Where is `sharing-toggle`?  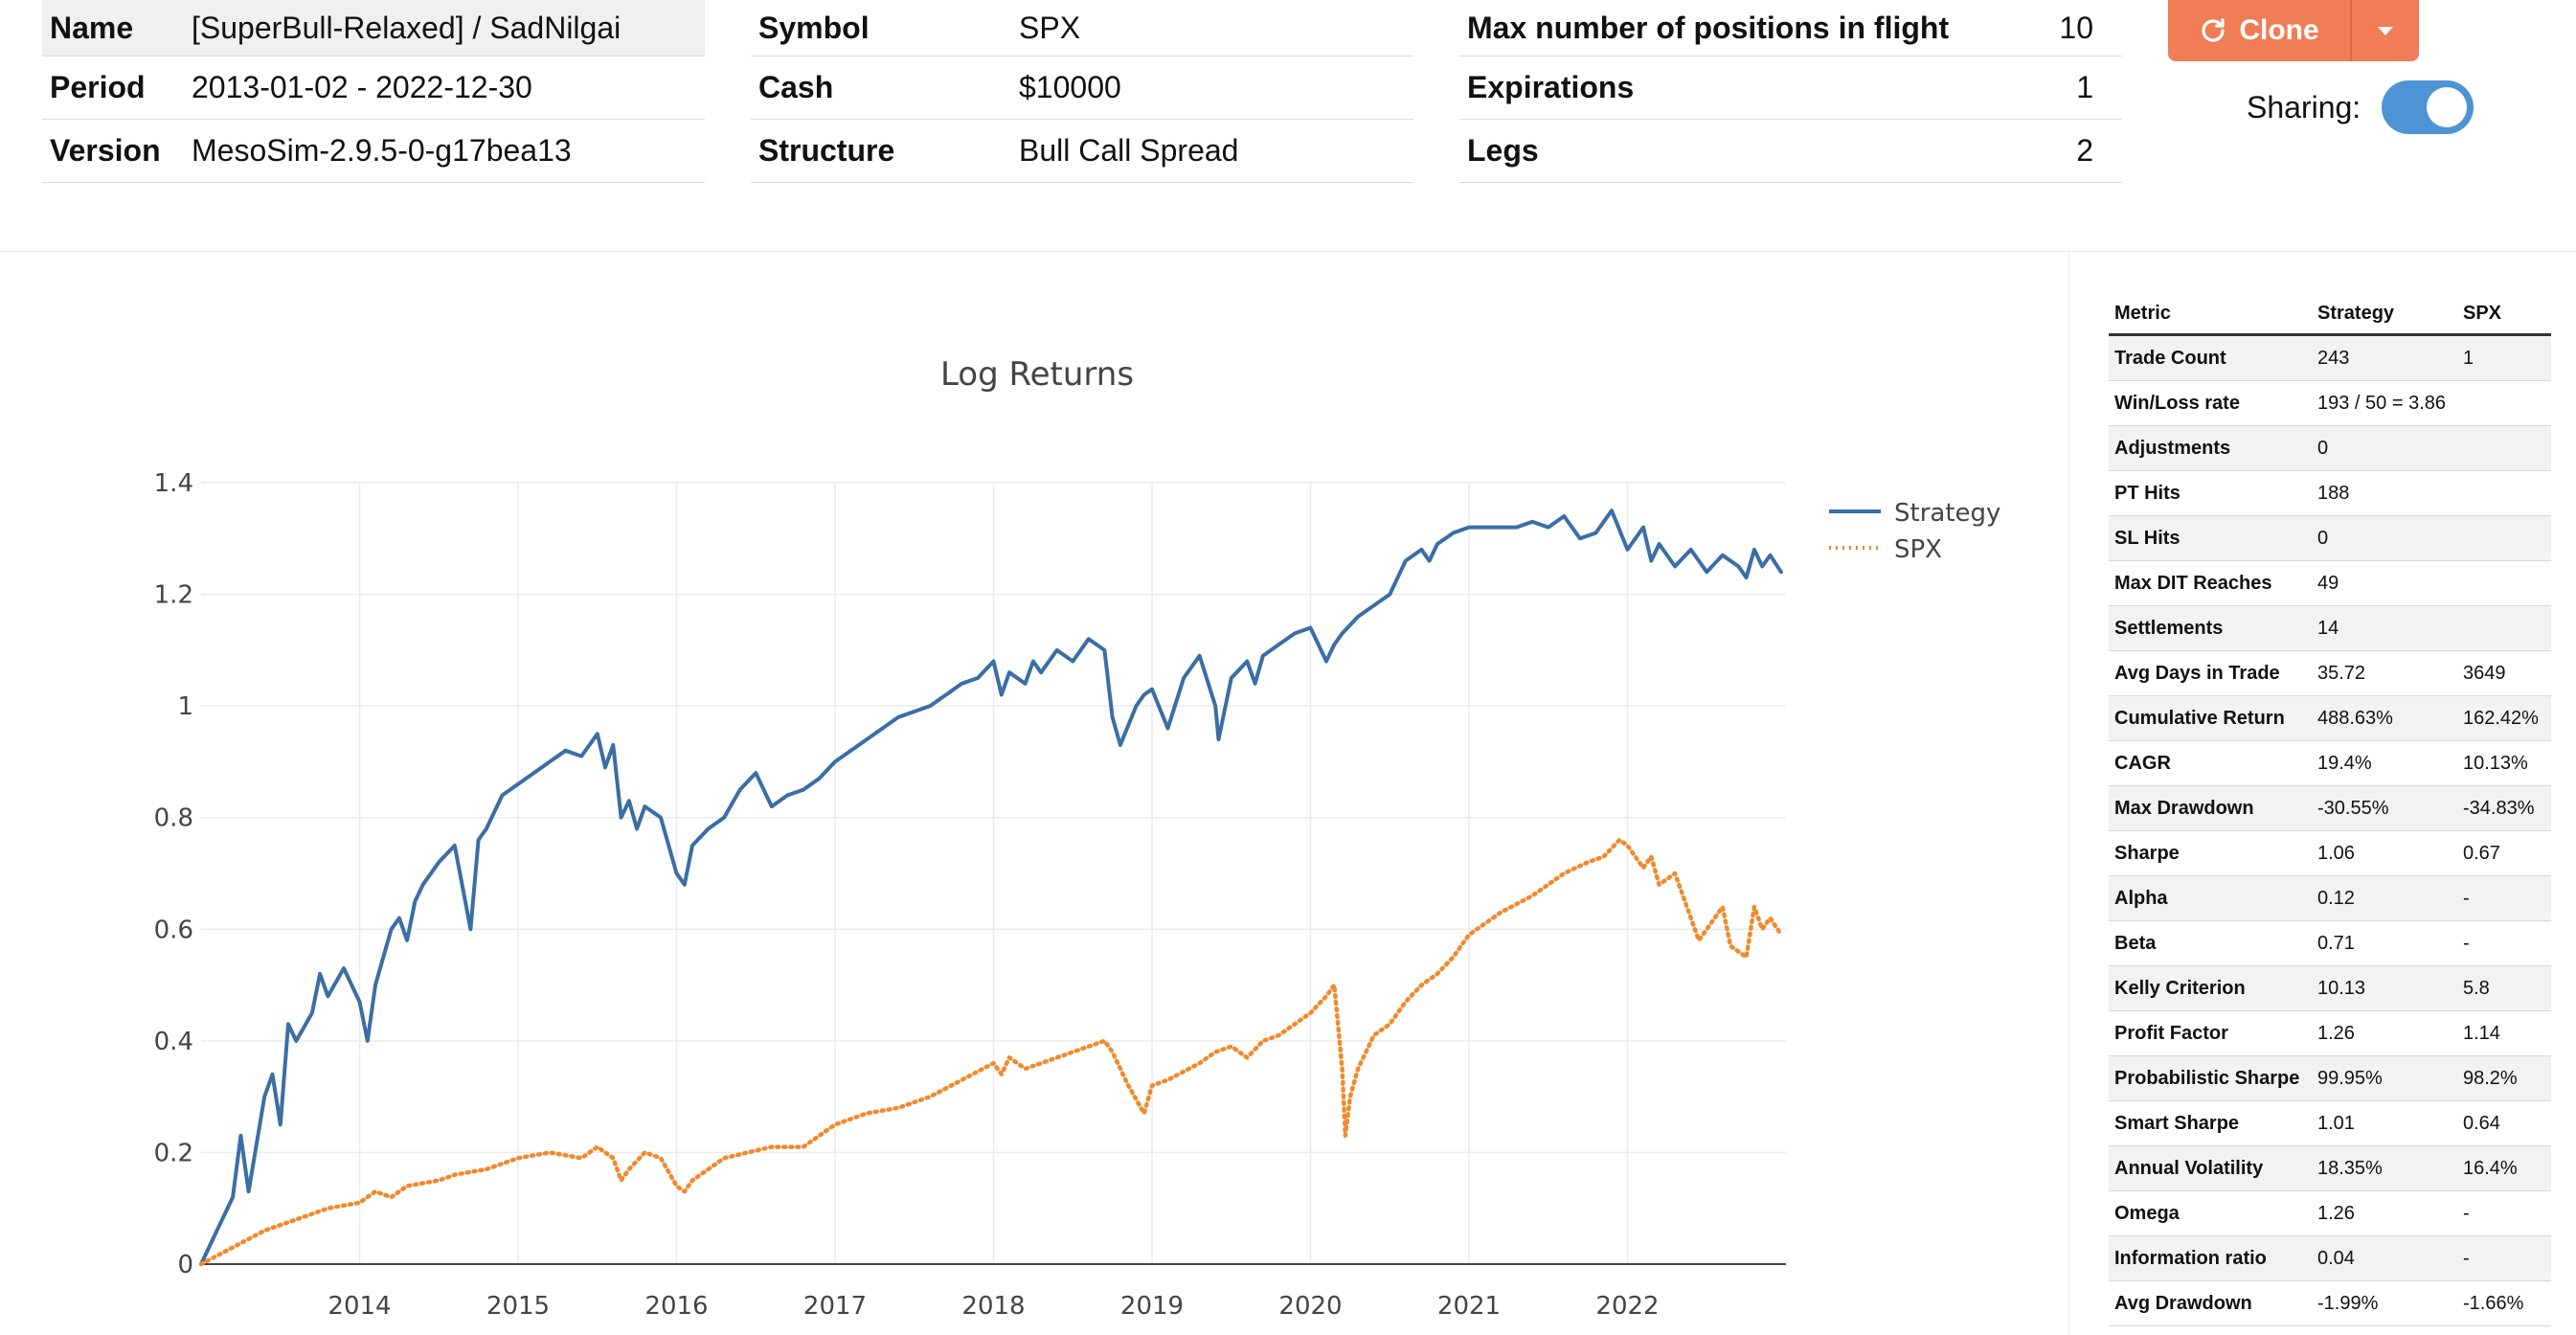 sharing-toggle is located at coordinates (2428, 107).